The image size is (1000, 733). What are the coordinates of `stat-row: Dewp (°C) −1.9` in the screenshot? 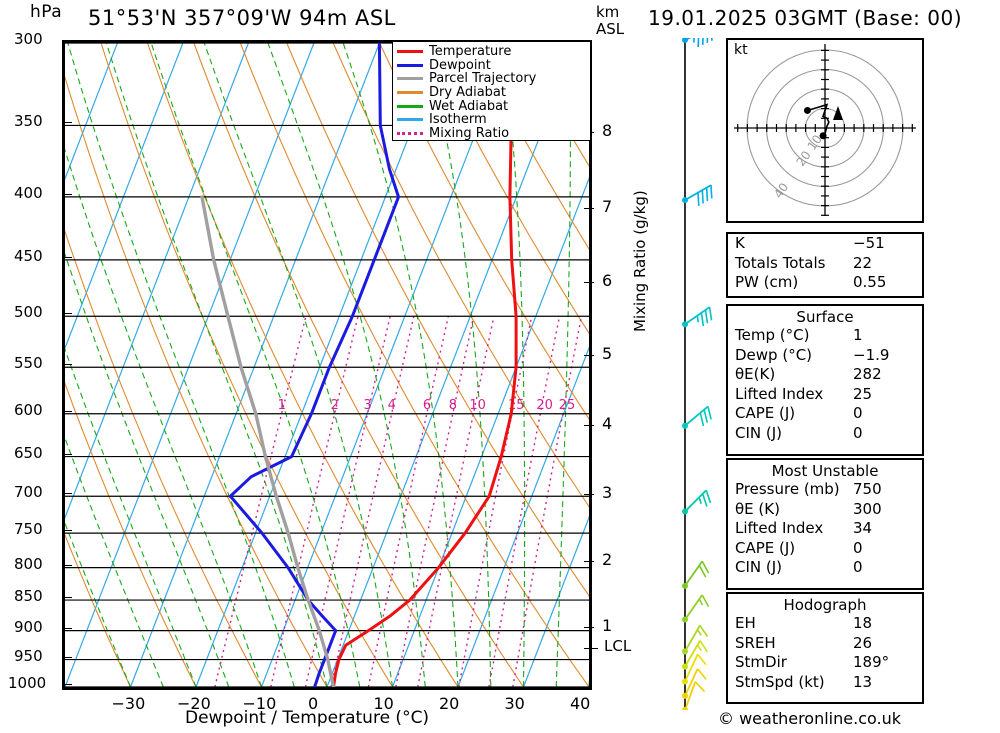 It's located at (825, 356).